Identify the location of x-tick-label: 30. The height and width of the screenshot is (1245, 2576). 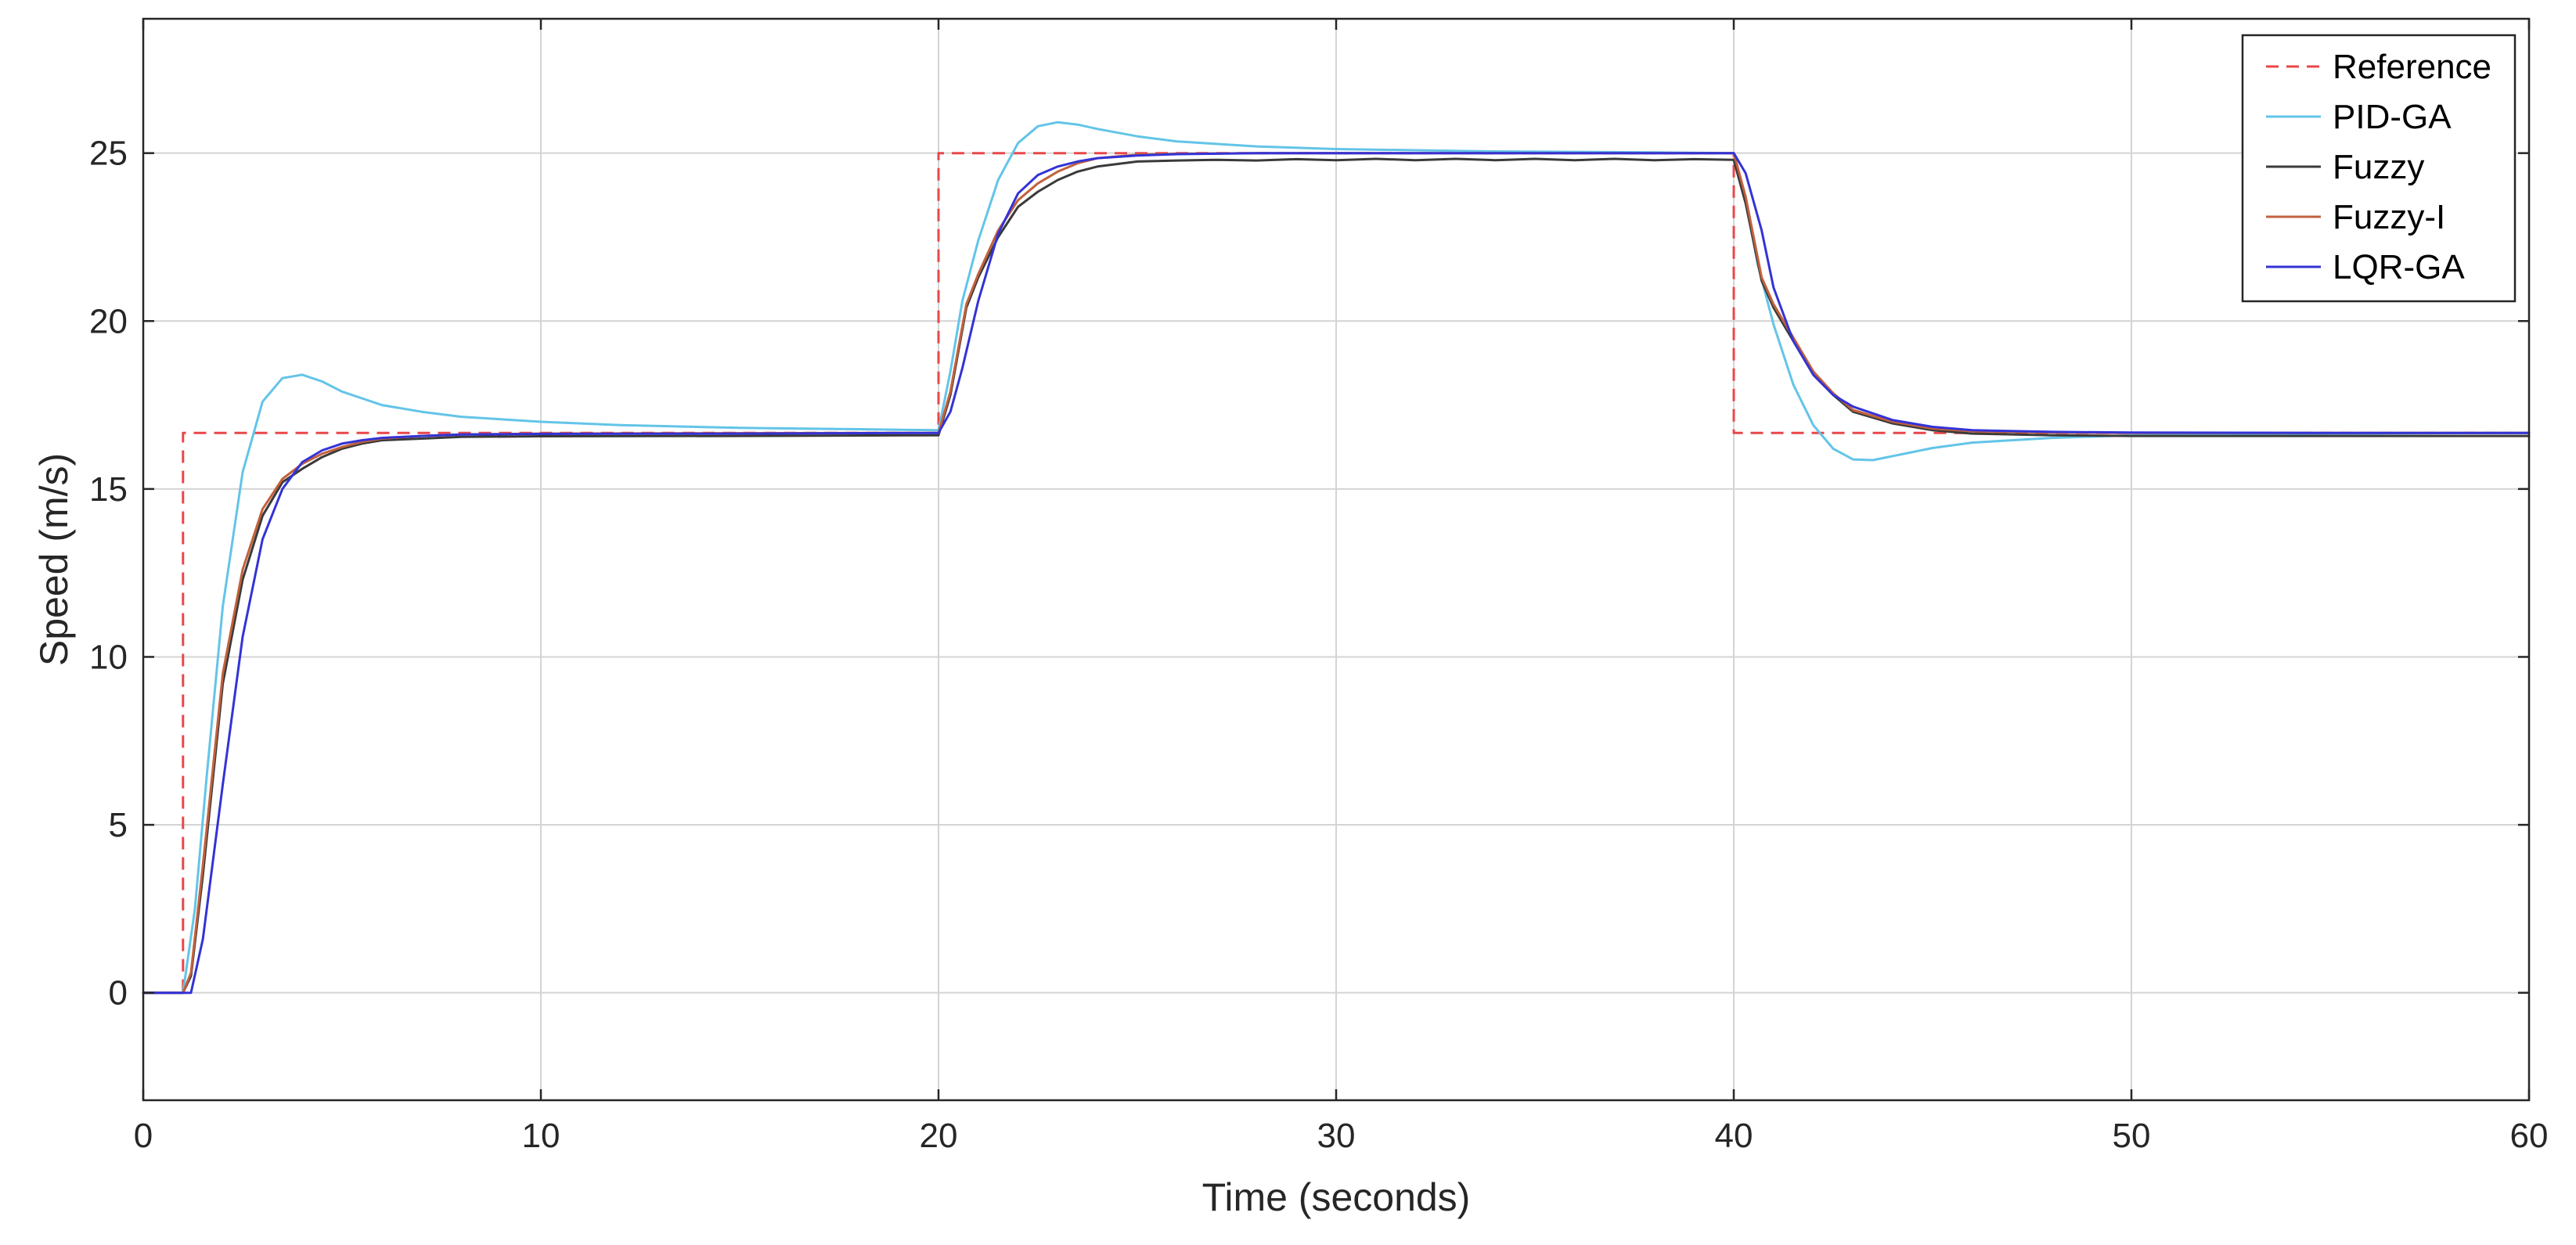
(1336, 1136).